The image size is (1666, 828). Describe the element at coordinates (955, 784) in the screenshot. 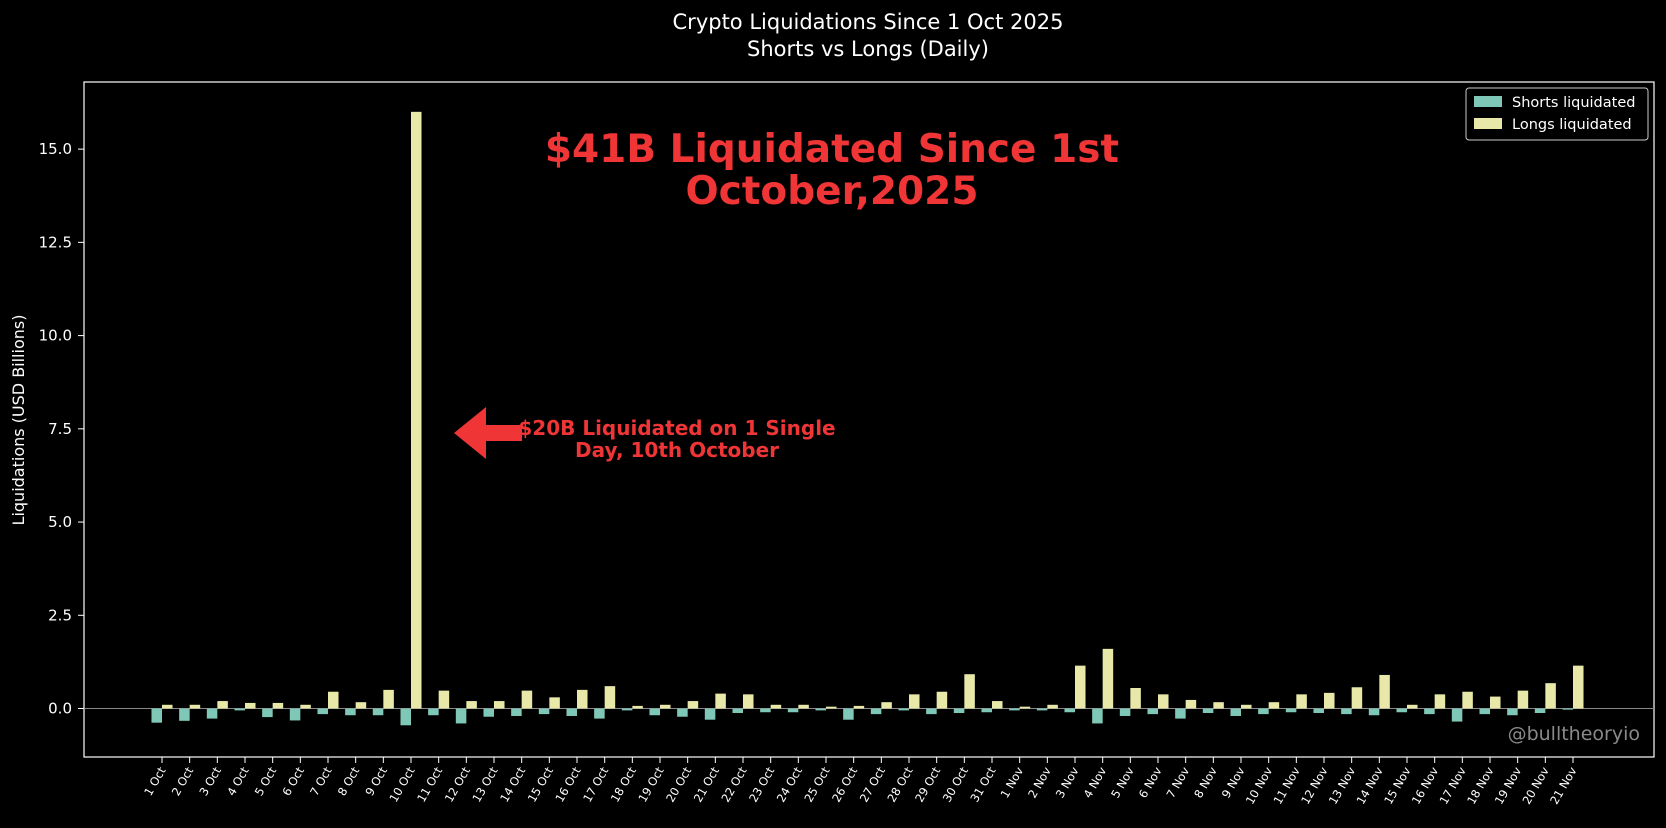

I see `x-tick-label: 30 Oct` at that location.